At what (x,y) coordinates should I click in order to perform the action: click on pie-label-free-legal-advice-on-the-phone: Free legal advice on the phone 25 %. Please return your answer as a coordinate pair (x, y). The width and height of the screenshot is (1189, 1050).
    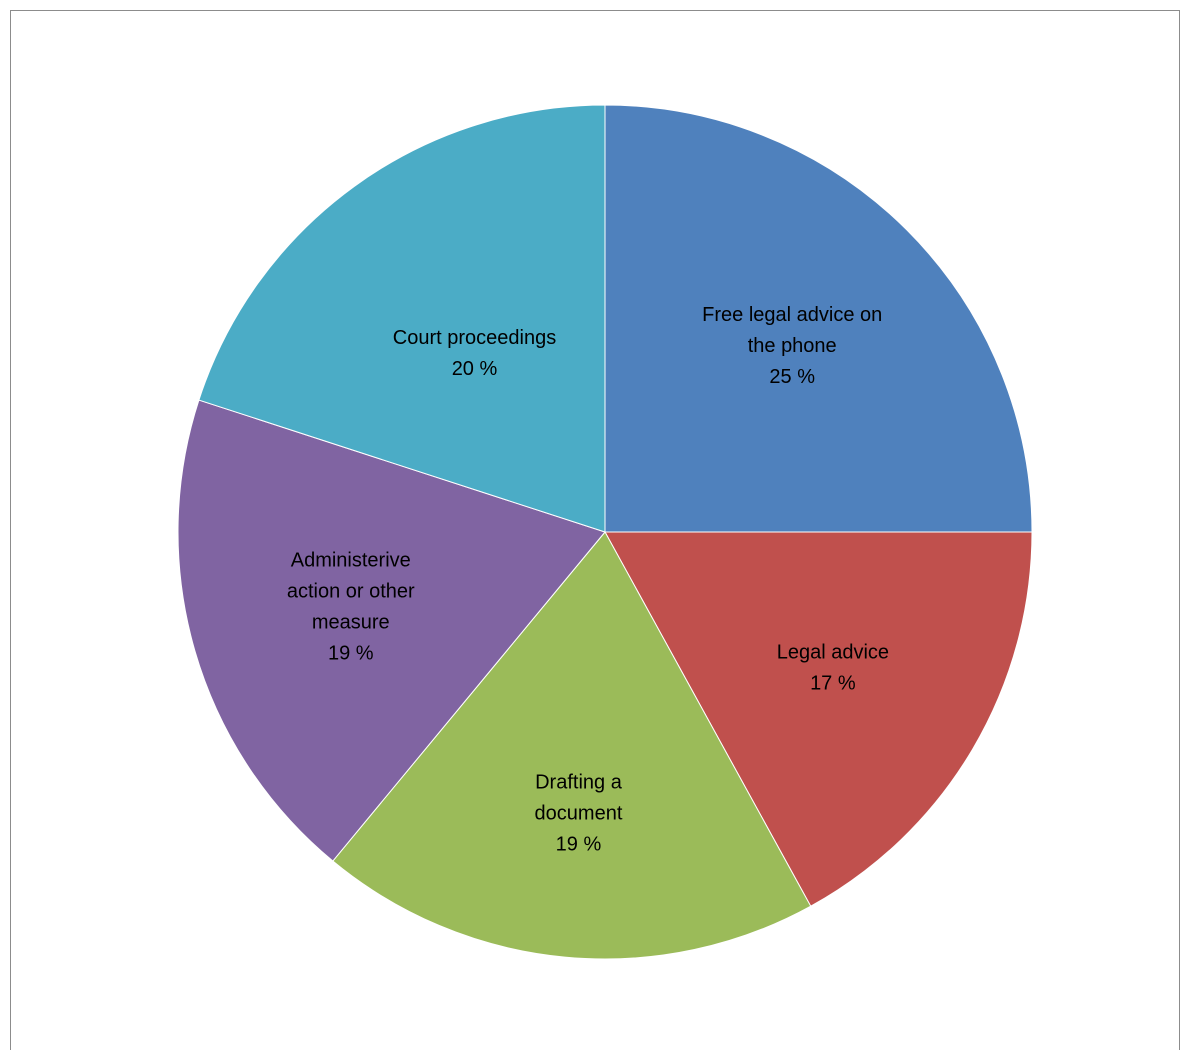
    Looking at the image, I should click on (792, 346).